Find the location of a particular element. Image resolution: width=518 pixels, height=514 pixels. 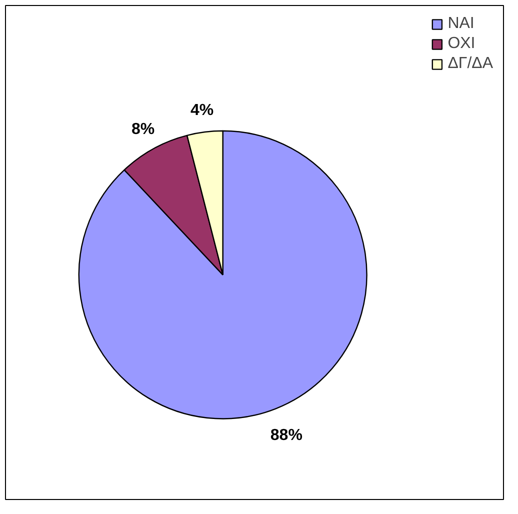

data-label: 8% is located at coordinates (143, 129).